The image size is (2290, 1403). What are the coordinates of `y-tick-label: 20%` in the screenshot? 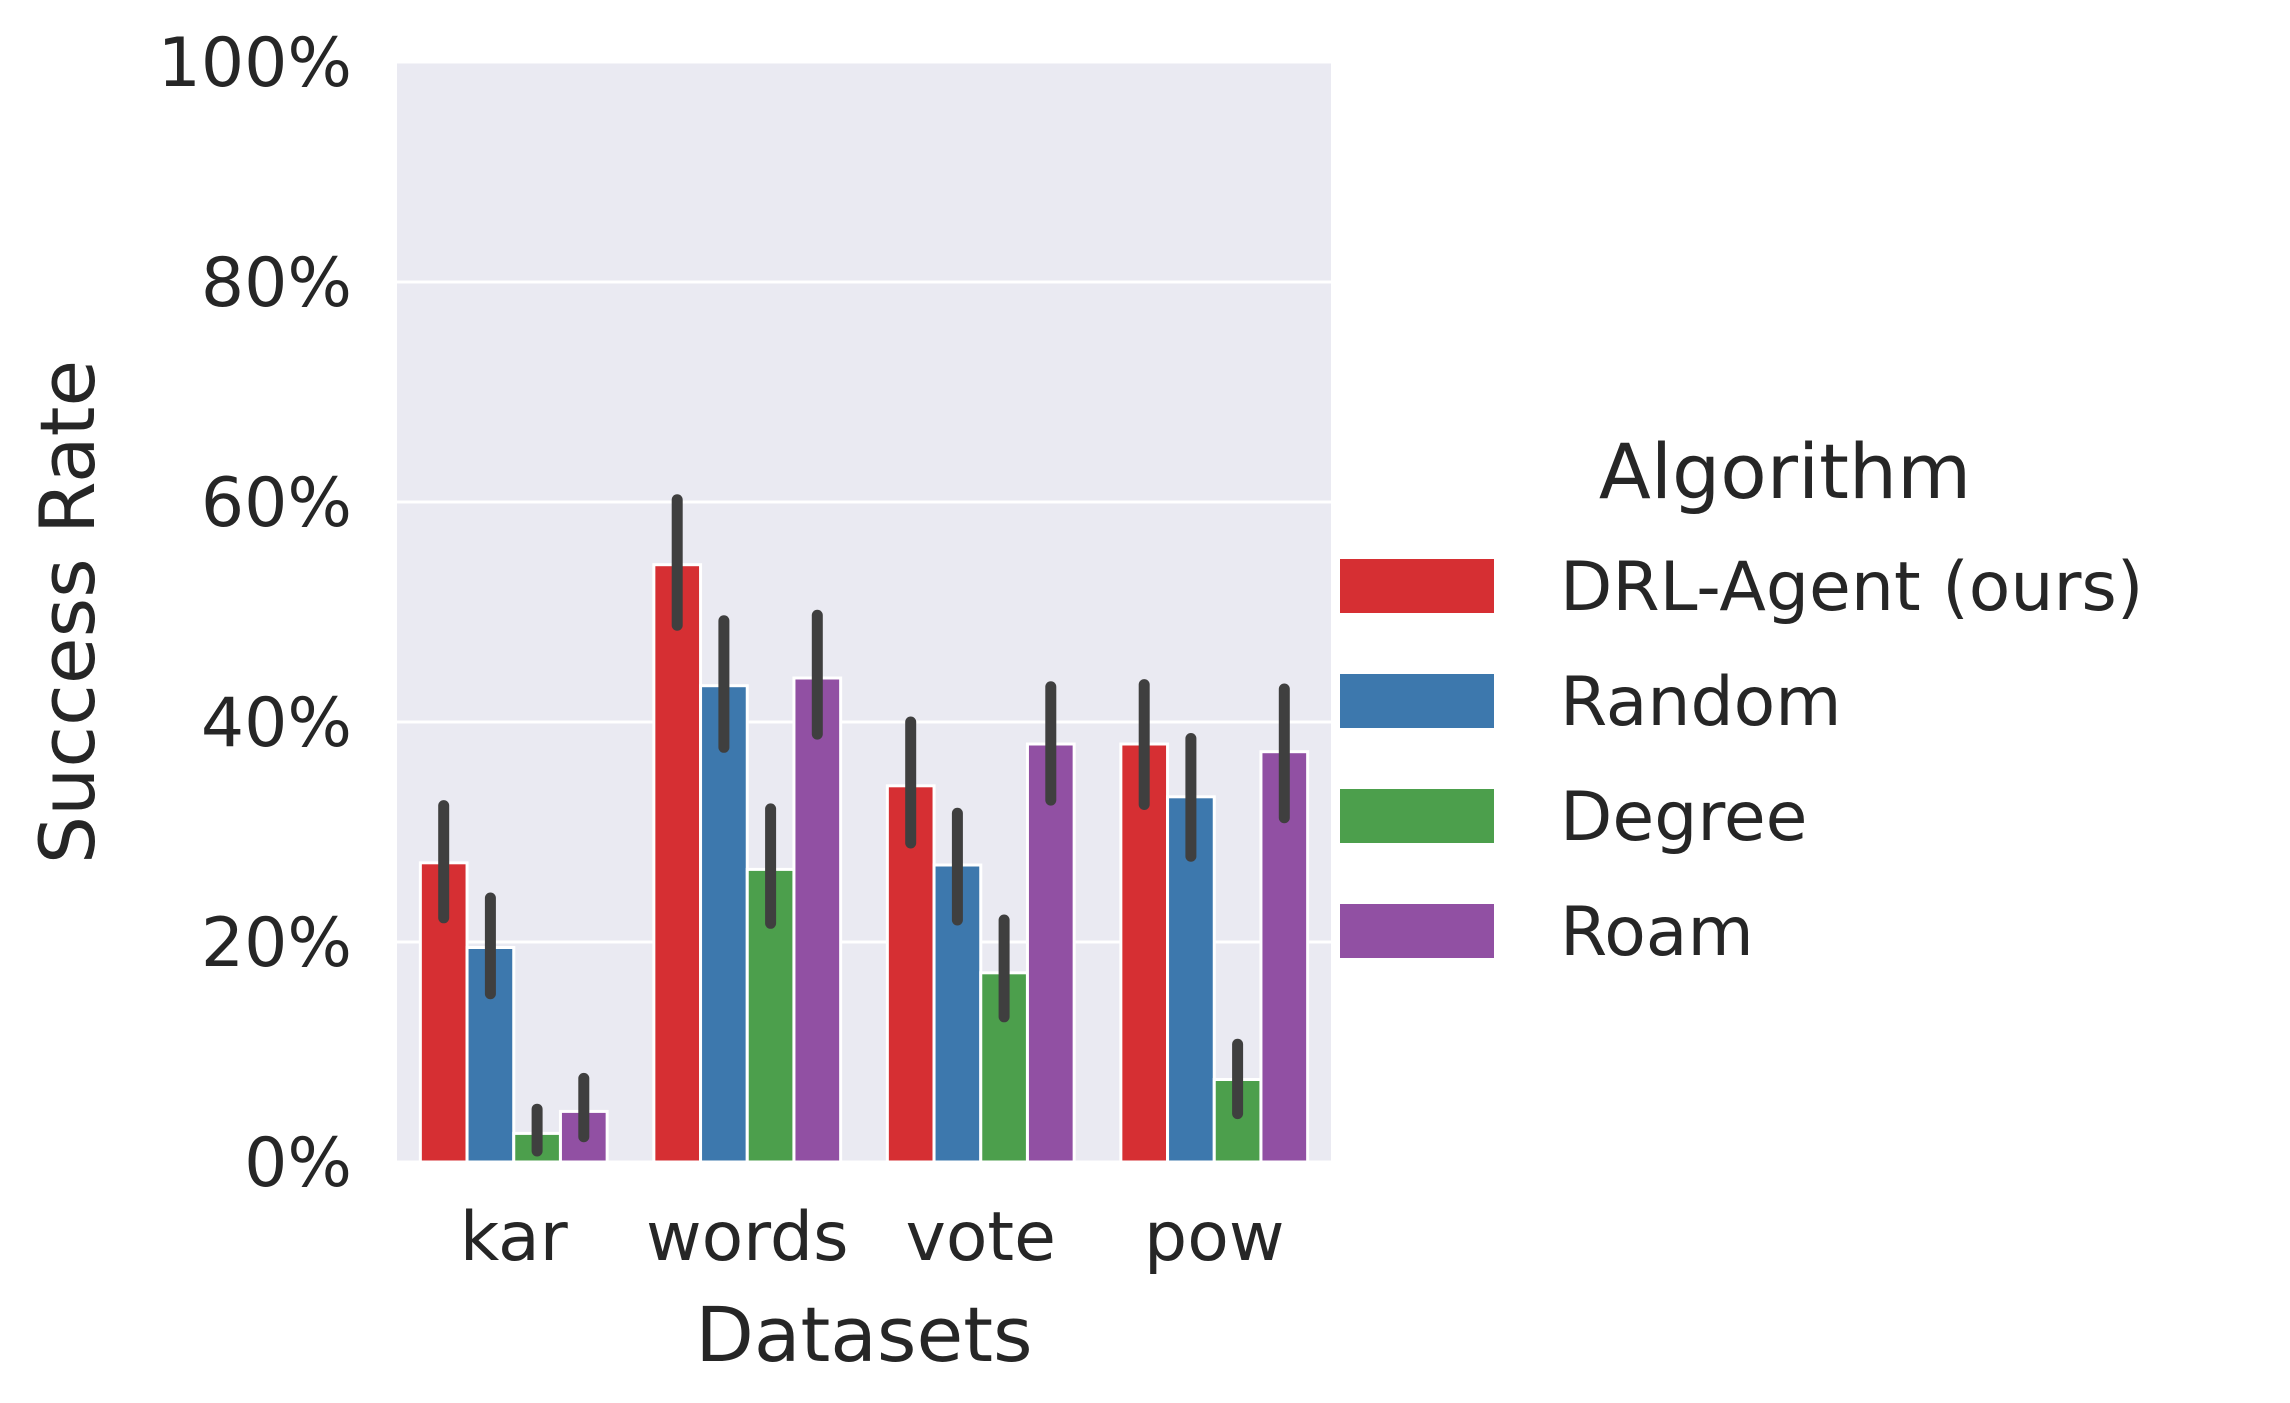 It's located at (276, 943).